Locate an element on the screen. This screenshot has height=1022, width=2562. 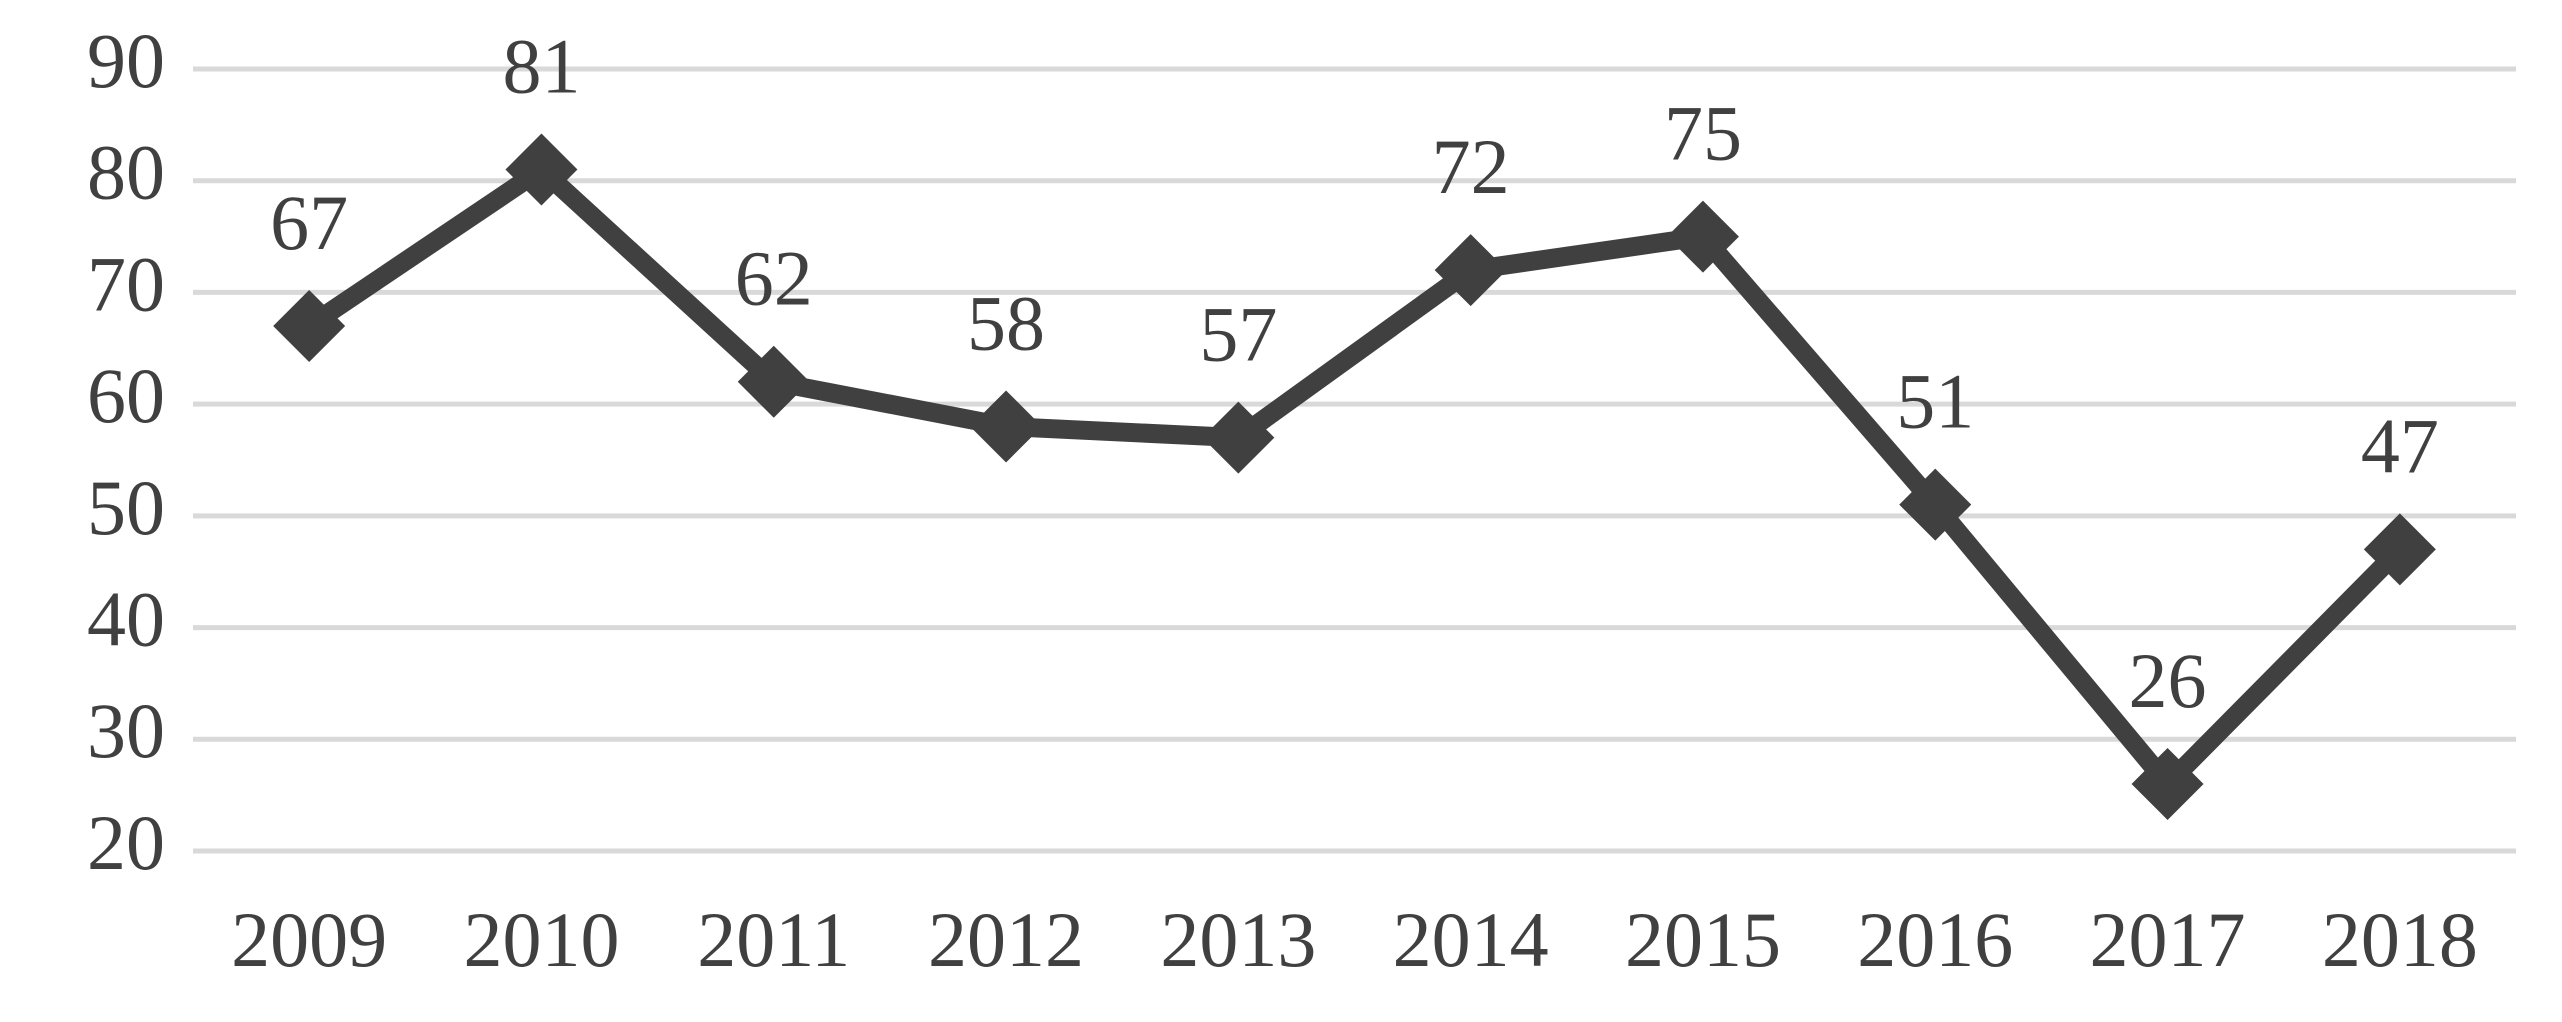
data-label: 75 is located at coordinates (1703, 132).